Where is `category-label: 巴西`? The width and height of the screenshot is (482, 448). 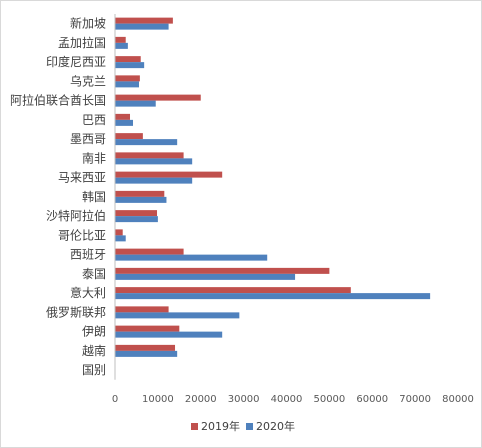
category-label: 巴西 is located at coordinates (94, 120).